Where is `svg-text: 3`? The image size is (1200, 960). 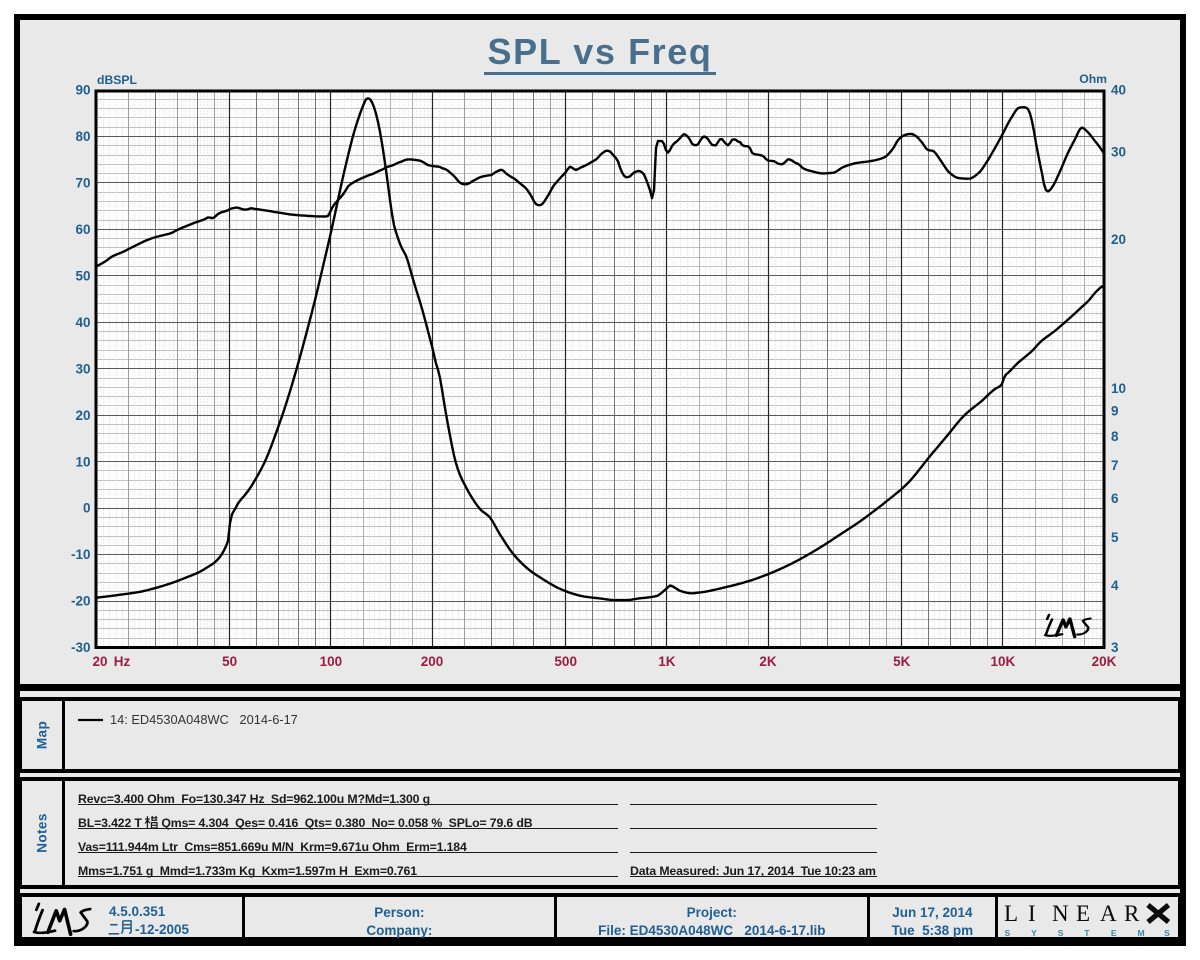
svg-text: 3 is located at coordinates (1115, 647).